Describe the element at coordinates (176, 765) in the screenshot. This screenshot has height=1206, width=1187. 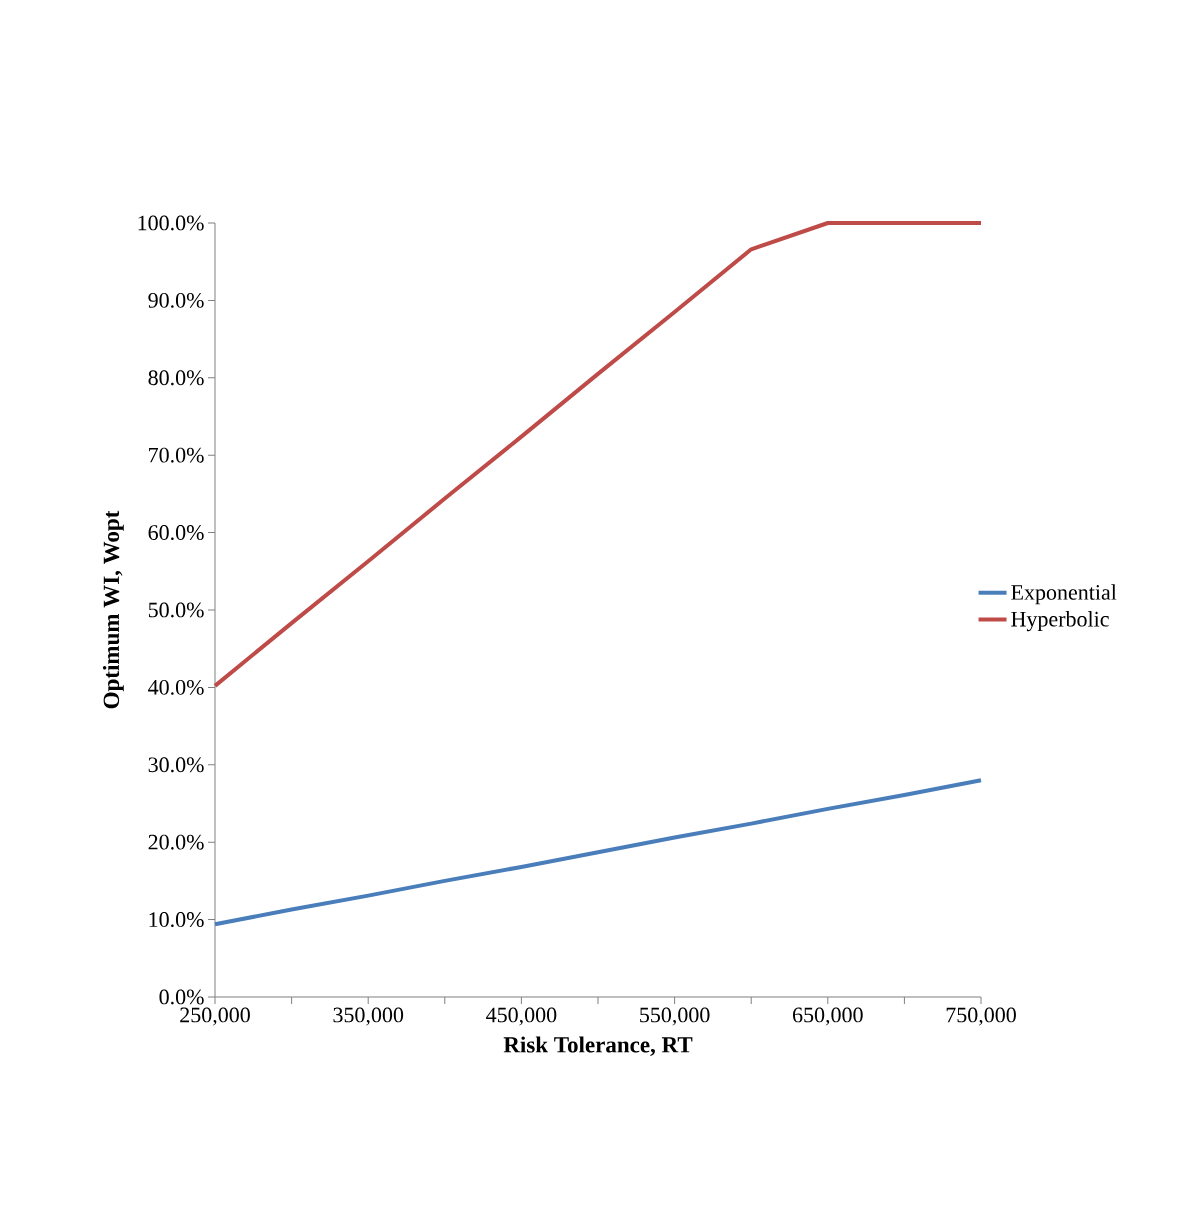
I see `y-tick-label: 30.0%` at that location.